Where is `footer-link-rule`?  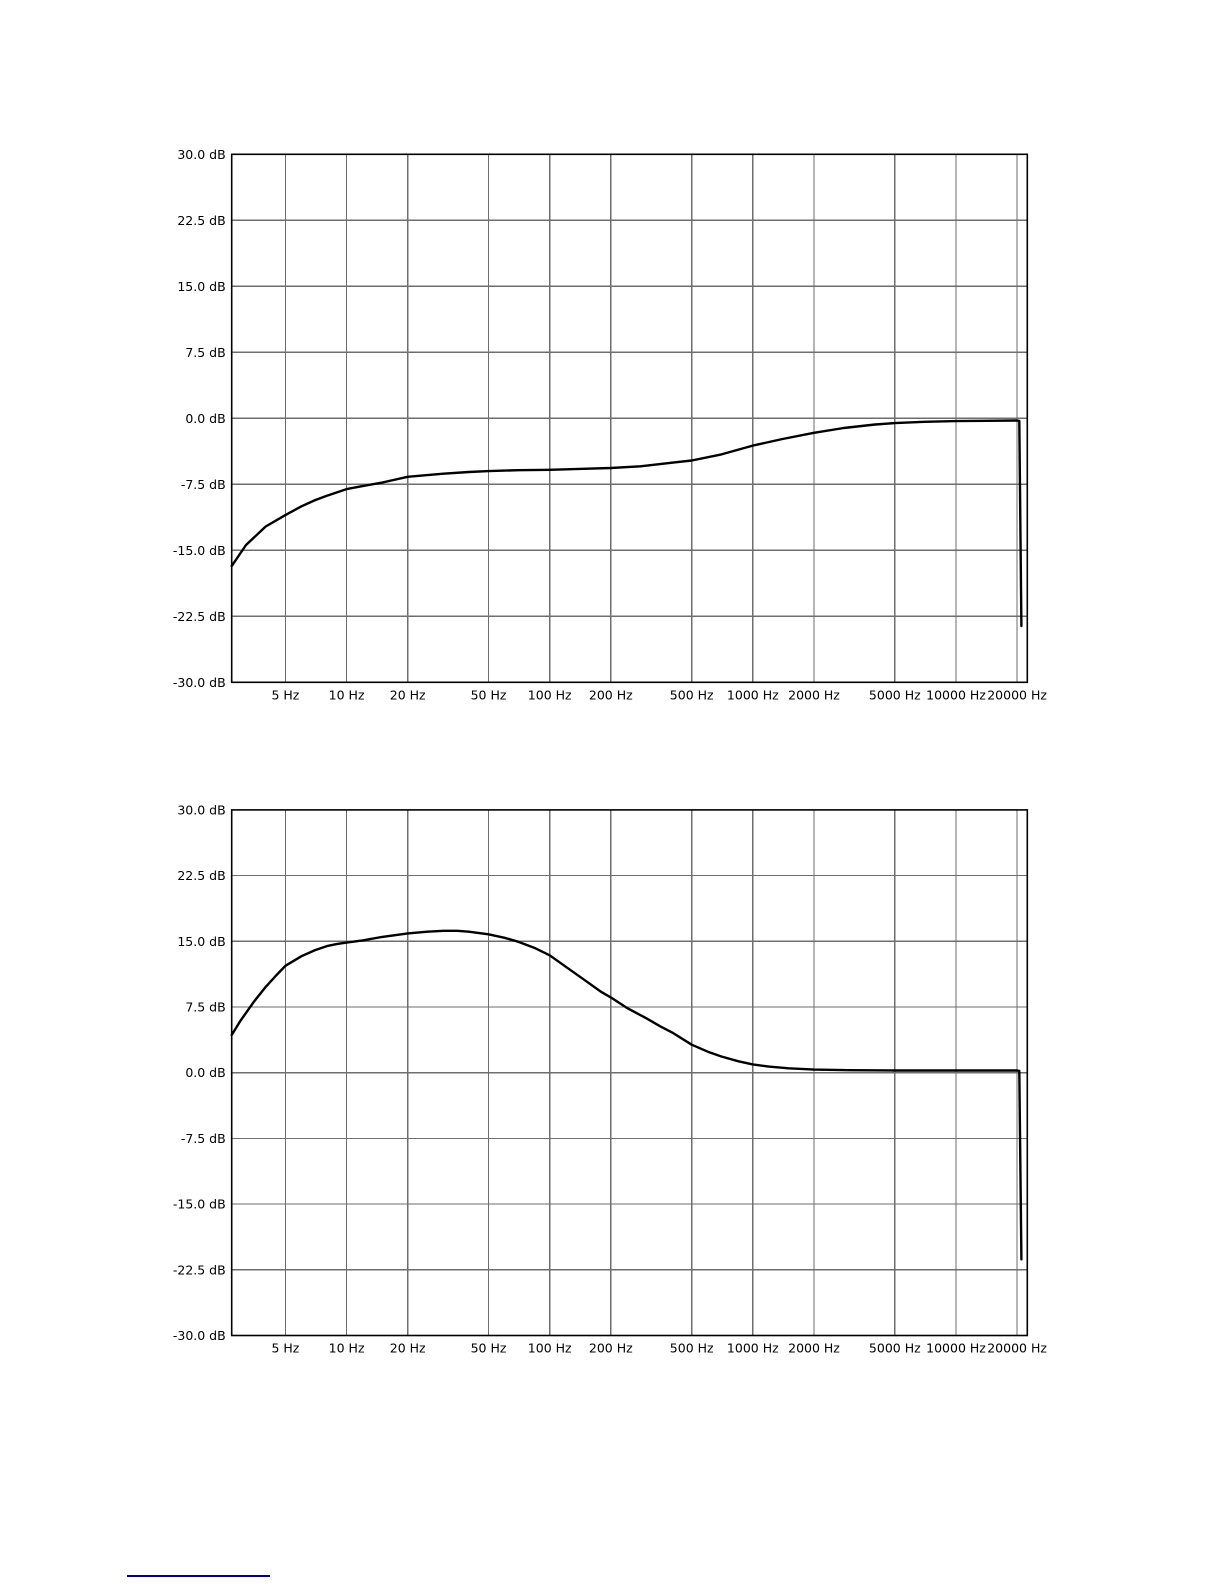
footer-link-rule is located at coordinates (198, 1576).